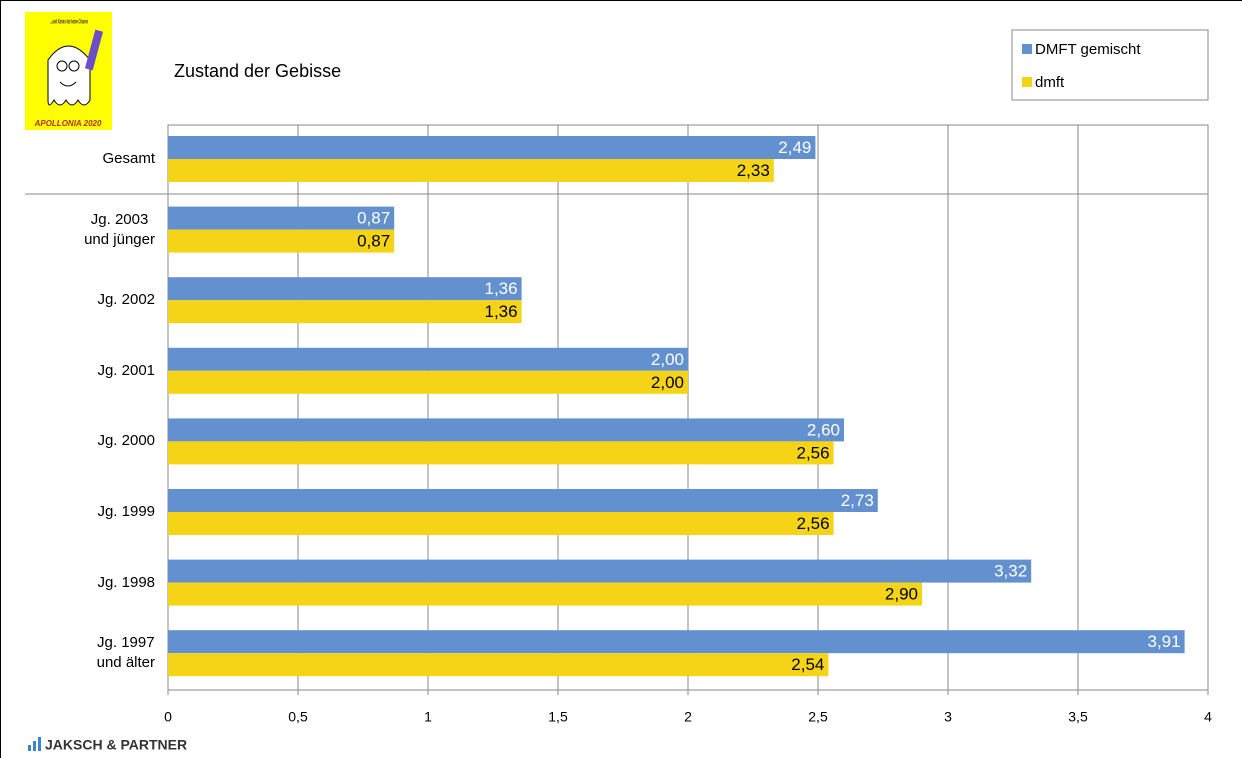  I want to click on logo-brush, so click(94, 50).